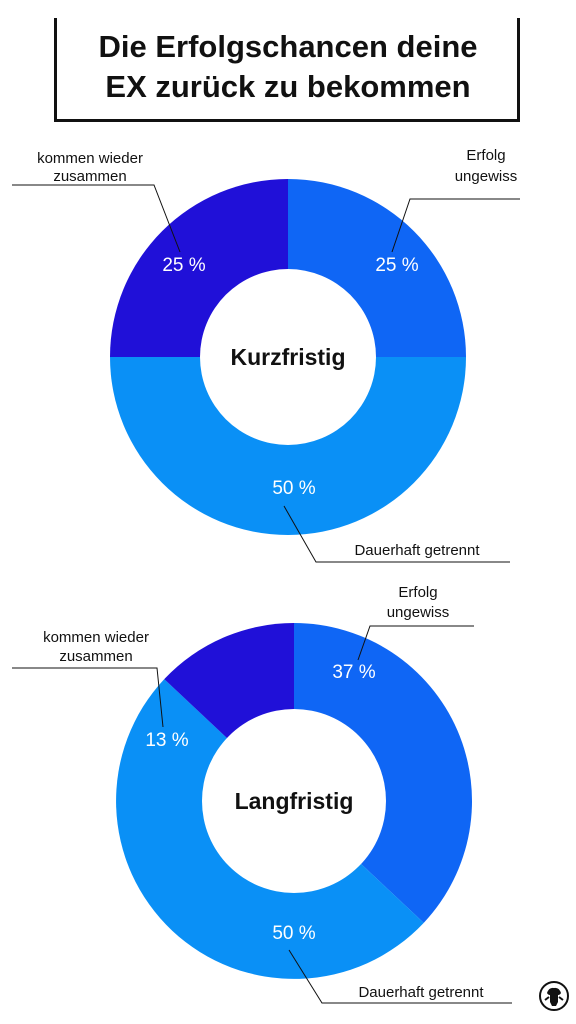  What do you see at coordinates (183, 265) in the screenshot?
I see `data-label-together: 25 %` at bounding box center [183, 265].